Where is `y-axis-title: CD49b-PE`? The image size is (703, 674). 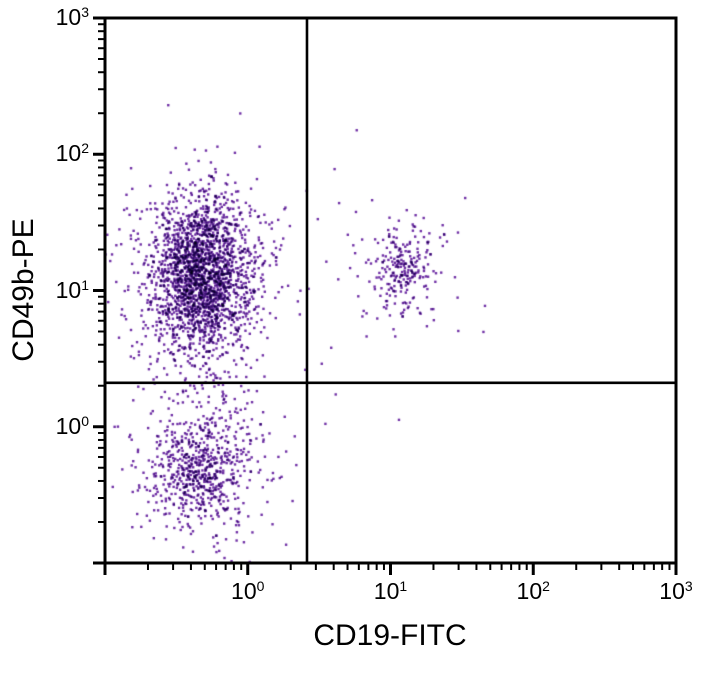
y-axis-title: CD49b-PE is located at coordinates (23, 290).